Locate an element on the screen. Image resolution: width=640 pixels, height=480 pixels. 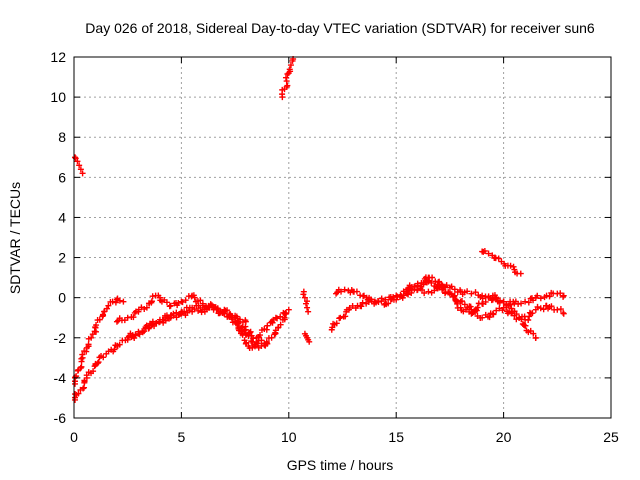
y-tick-label: -2 is located at coordinates (60, 338).